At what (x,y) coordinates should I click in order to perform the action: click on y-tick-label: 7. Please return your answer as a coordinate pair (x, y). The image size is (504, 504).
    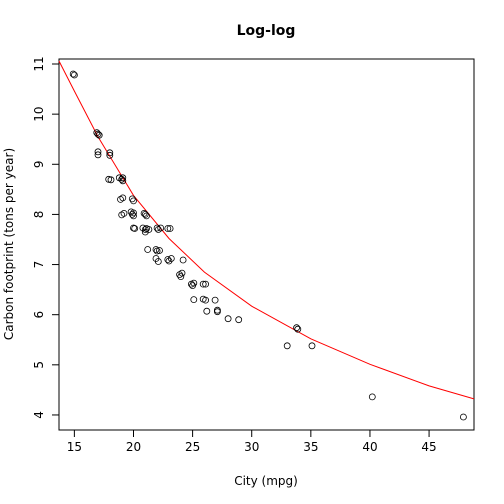
    Looking at the image, I should click on (39, 265).